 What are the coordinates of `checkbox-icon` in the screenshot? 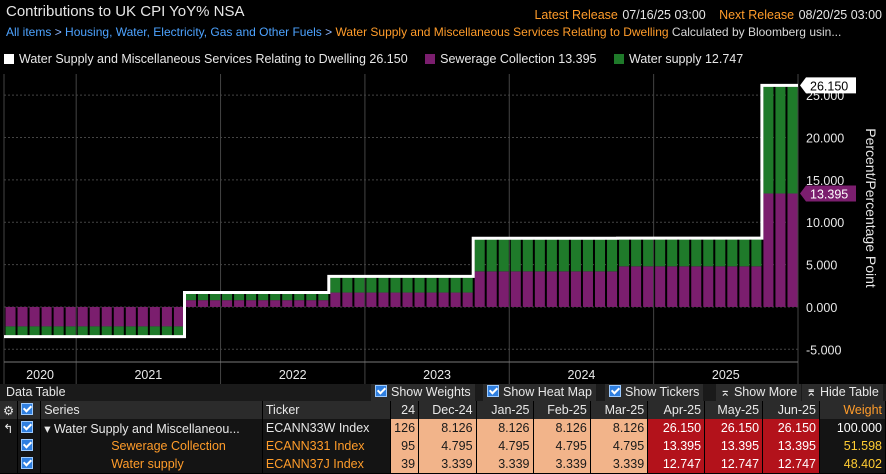 It's located at (27, 427).